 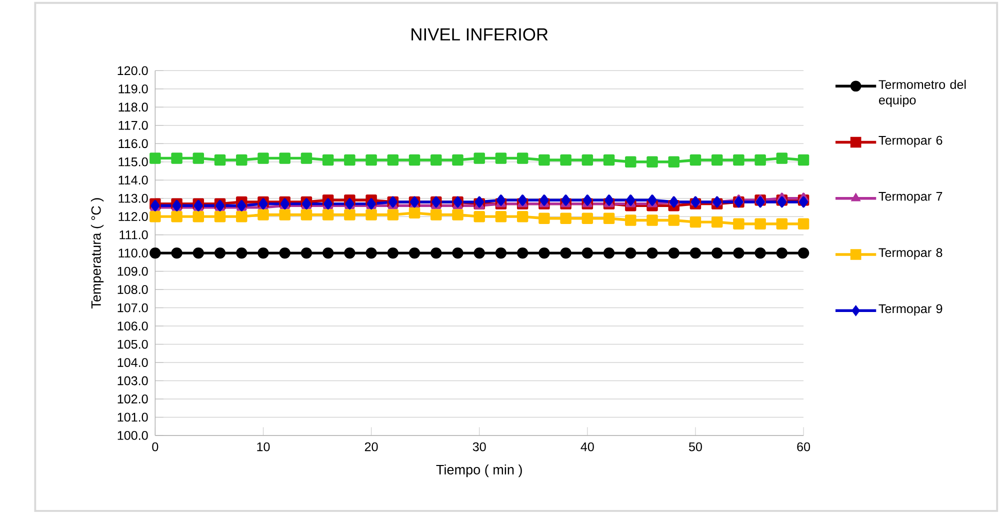 What do you see at coordinates (97, 253) in the screenshot?
I see `y-axis-title: Temperatura ( °C )` at bounding box center [97, 253].